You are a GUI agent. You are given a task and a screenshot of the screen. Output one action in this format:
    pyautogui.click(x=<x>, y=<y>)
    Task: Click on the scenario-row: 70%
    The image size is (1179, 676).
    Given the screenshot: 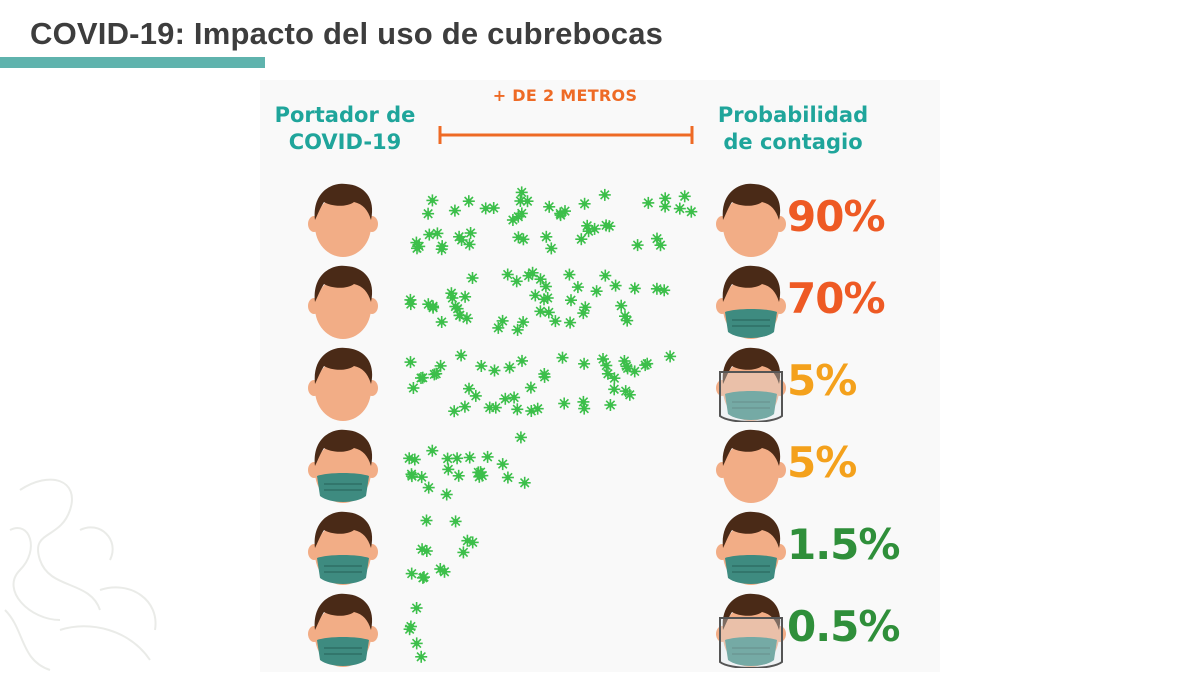 What is the action you would take?
    pyautogui.click(x=600, y=302)
    